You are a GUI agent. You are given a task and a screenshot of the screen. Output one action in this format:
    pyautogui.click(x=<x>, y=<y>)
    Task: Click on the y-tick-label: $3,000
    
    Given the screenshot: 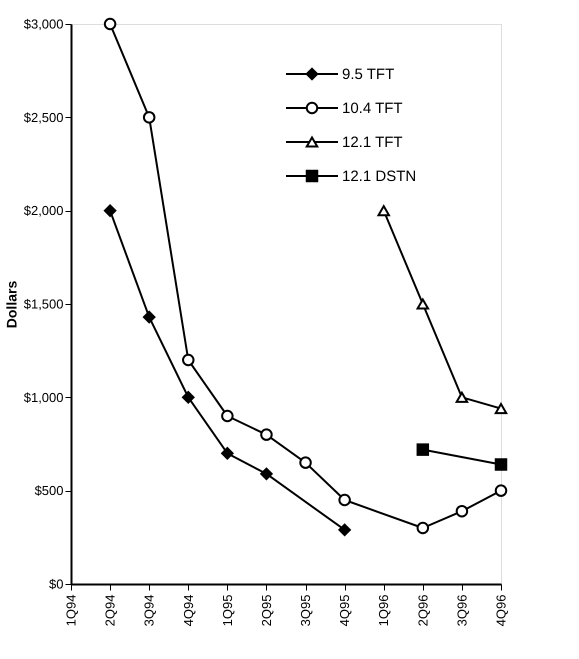 What is the action you would take?
    pyautogui.click(x=44, y=24)
    